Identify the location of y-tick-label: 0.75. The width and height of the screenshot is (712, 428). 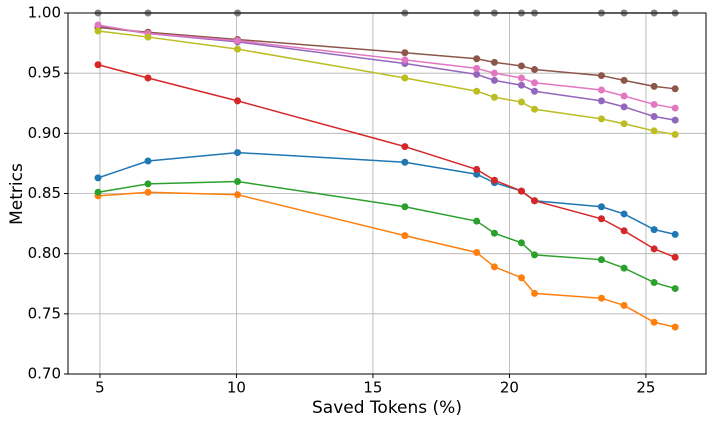
(44, 313).